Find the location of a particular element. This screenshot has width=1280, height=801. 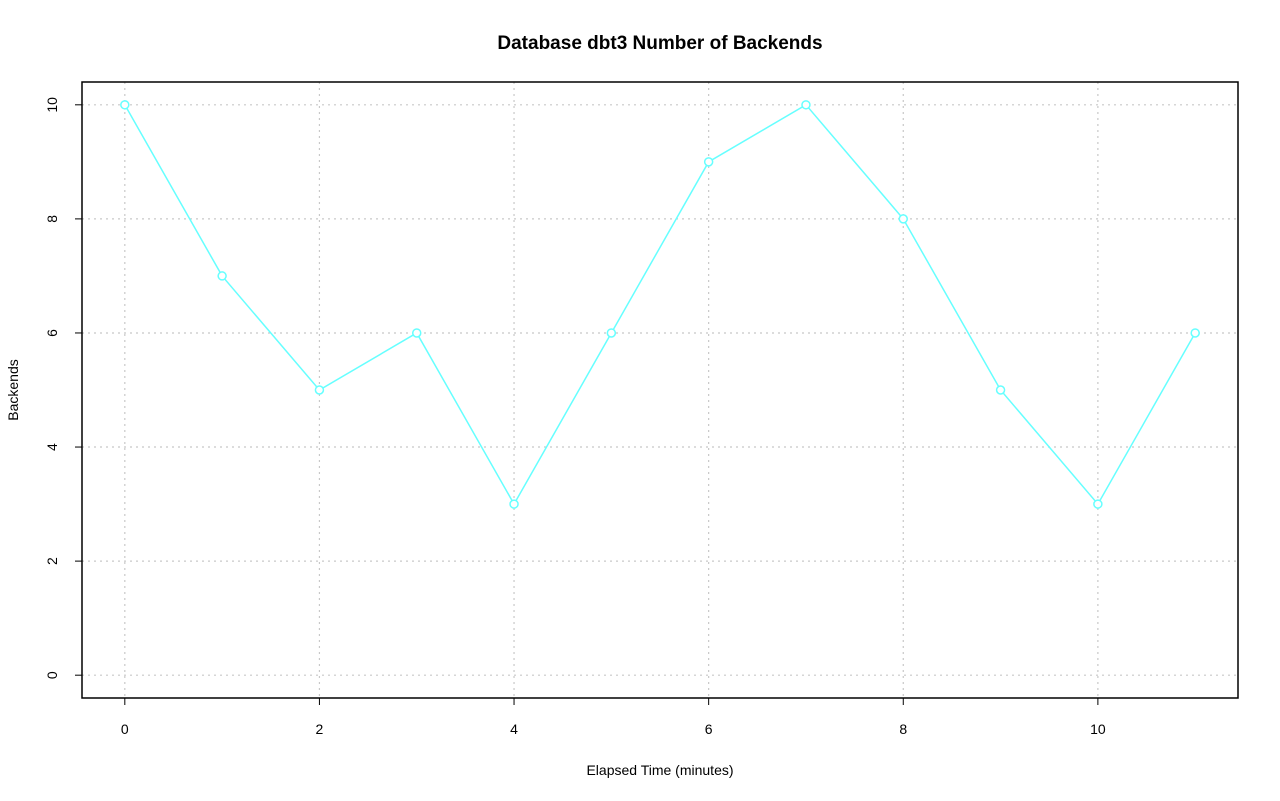

x-tick-label: 2 is located at coordinates (320, 729).